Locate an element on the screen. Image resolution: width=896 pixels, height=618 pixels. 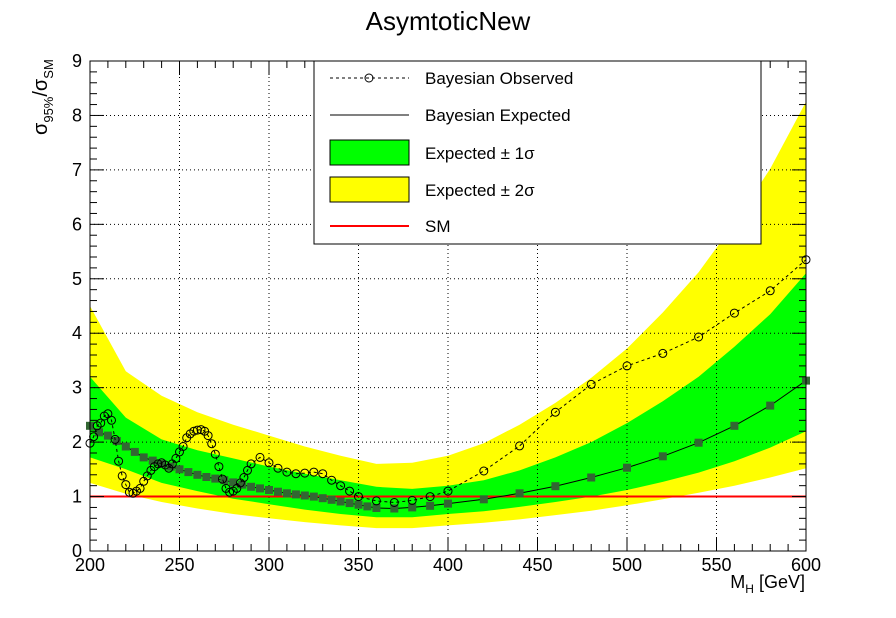
x-tick-label: 250 is located at coordinates (179, 565).